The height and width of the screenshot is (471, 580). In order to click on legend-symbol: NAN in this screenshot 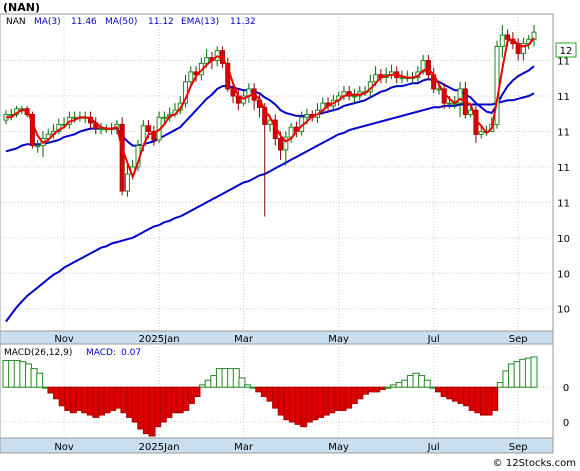, I will do `click(16, 22)`.